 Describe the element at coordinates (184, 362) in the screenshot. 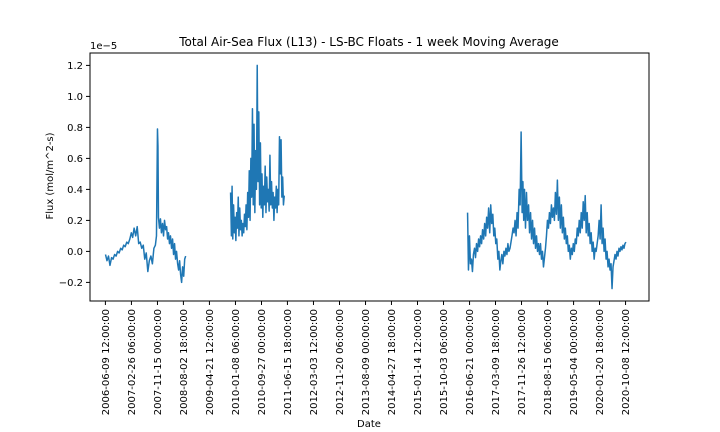

I see `x-tick-label: 2008-08-02 18:00:00` at that location.